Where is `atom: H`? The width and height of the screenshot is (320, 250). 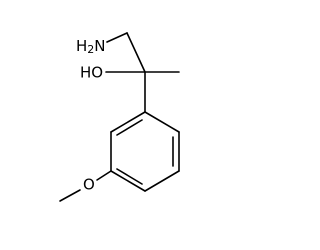 atom: H is located at coordinates (81, 46).